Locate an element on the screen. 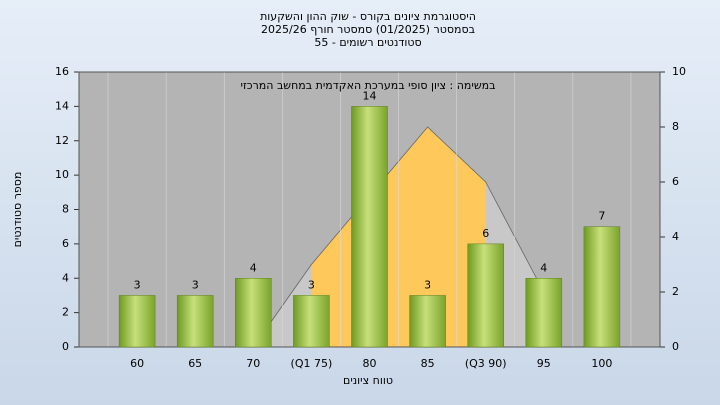 Image resolution: width=720 pixels, height=405 pixels. y-tick-label: 2 is located at coordinates (65, 312).